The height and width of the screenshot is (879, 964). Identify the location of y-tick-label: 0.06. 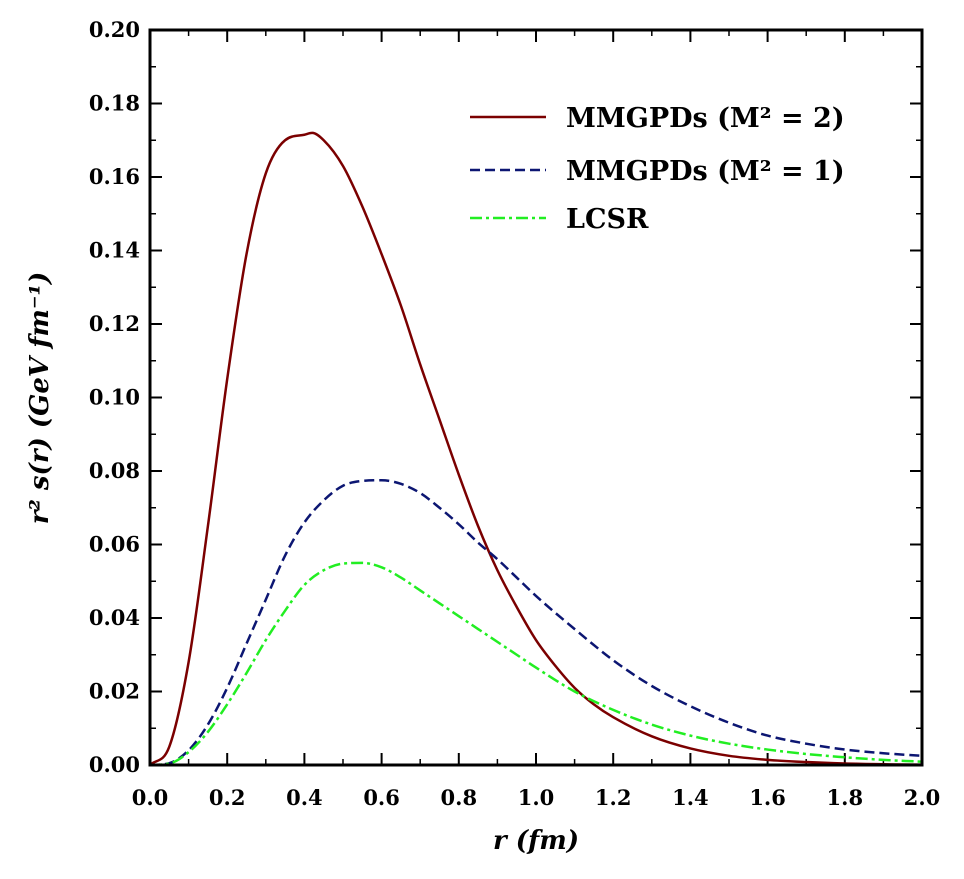
(114, 544).